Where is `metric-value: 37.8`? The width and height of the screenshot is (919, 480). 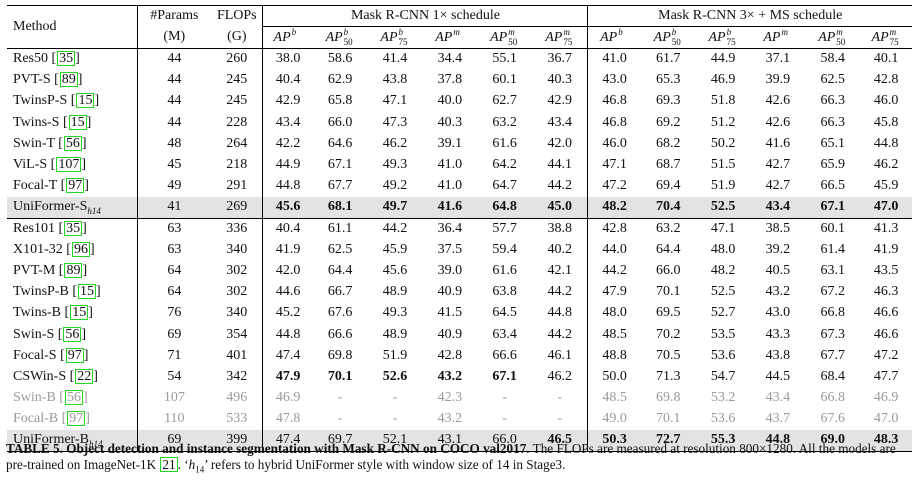 metric-value: 37.8 is located at coordinates (450, 80).